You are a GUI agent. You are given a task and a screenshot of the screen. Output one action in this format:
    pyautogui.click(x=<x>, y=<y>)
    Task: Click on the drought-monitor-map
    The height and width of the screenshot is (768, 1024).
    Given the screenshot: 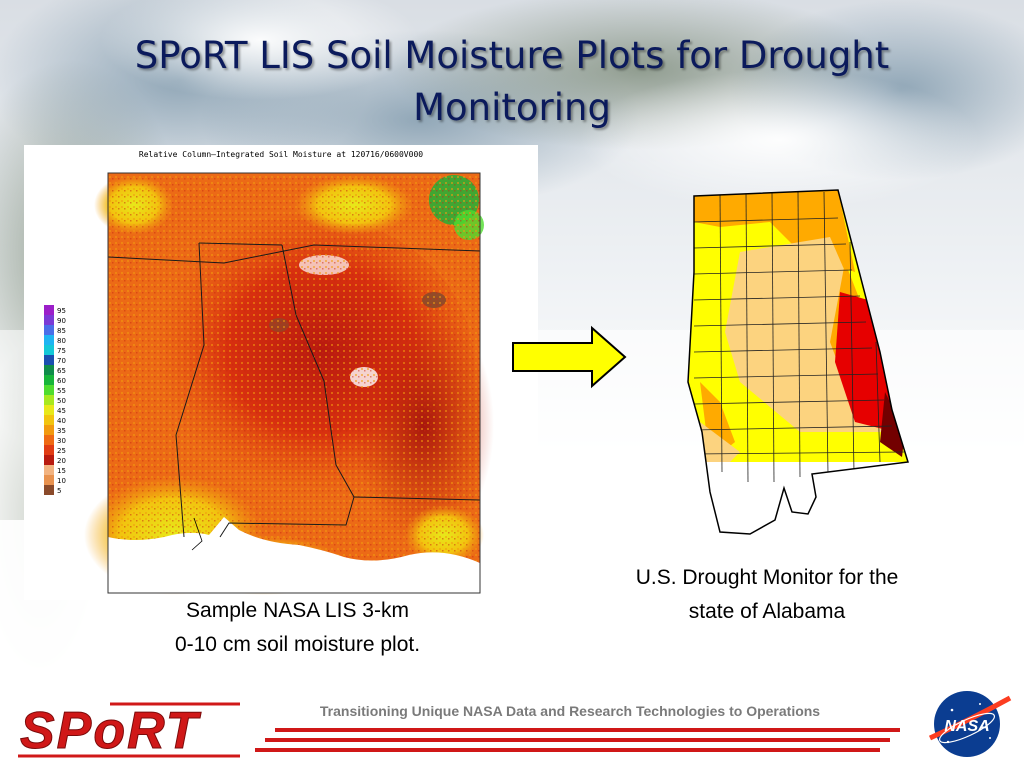 What is the action you would take?
    pyautogui.click(x=798, y=362)
    